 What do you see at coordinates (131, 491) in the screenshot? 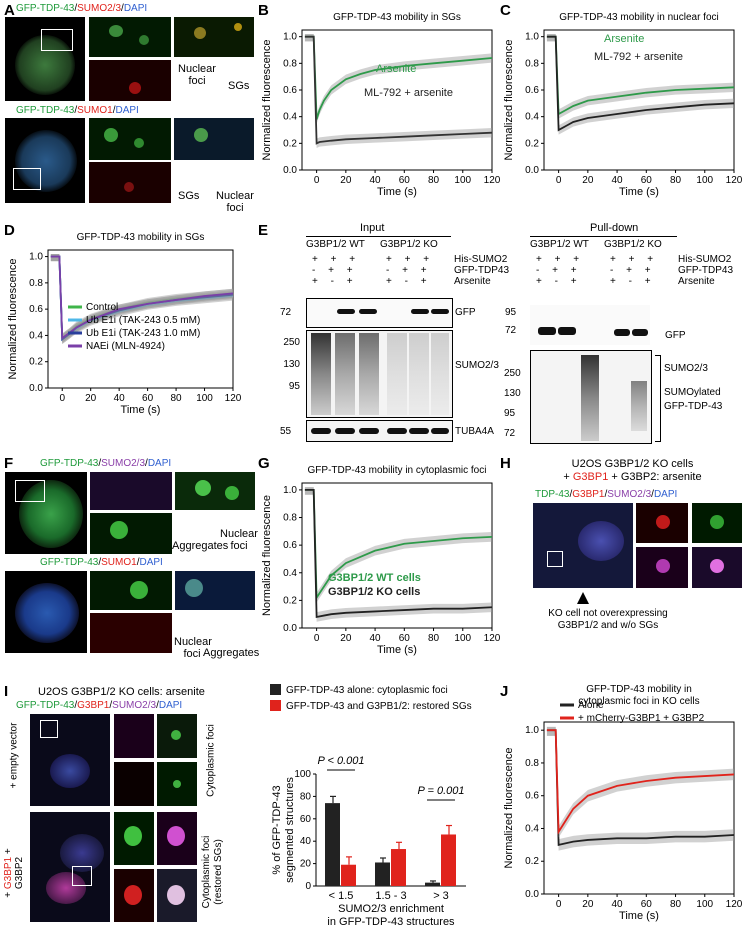
I see `micrograph-f-top-z1` at bounding box center [131, 491].